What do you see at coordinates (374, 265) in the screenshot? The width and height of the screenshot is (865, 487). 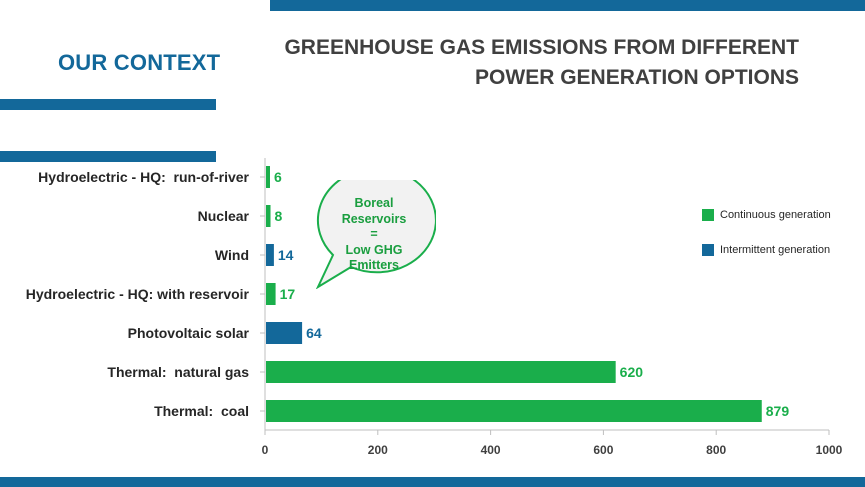 I see `callout-line: Emitters` at bounding box center [374, 265].